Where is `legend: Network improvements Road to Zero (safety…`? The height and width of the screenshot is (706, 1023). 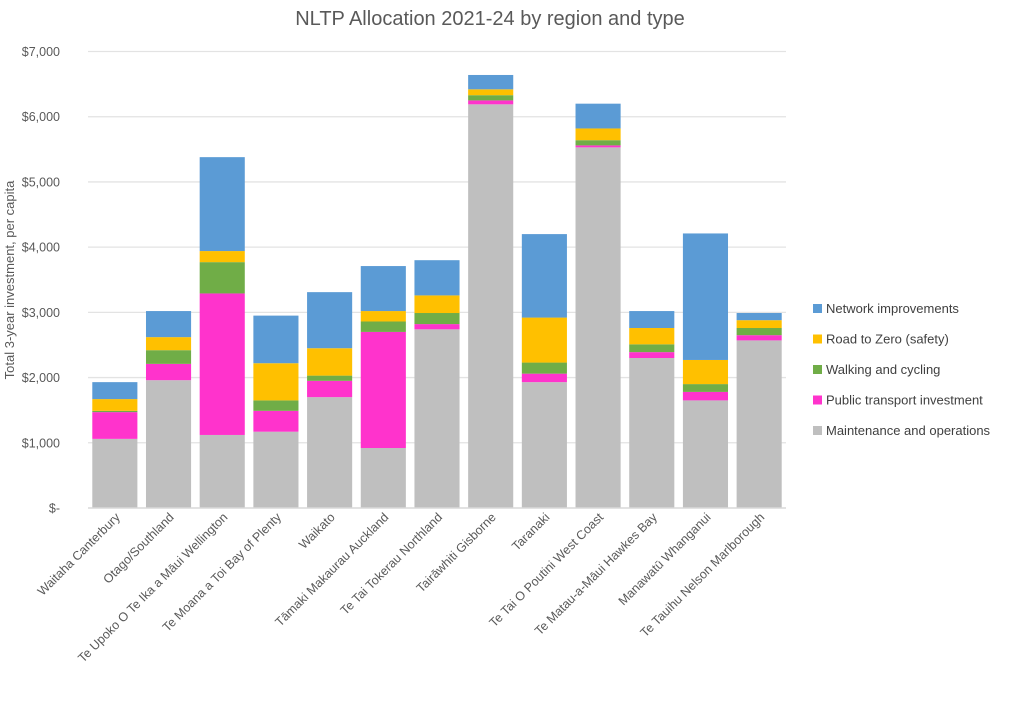 legend: Network improvements Road to Zero (safety… is located at coordinates (902, 369).